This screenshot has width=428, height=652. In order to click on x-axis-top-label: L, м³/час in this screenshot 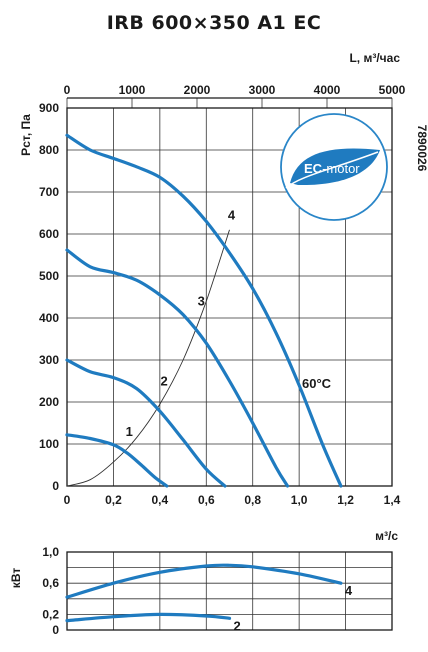, I will do `click(374, 58)`.